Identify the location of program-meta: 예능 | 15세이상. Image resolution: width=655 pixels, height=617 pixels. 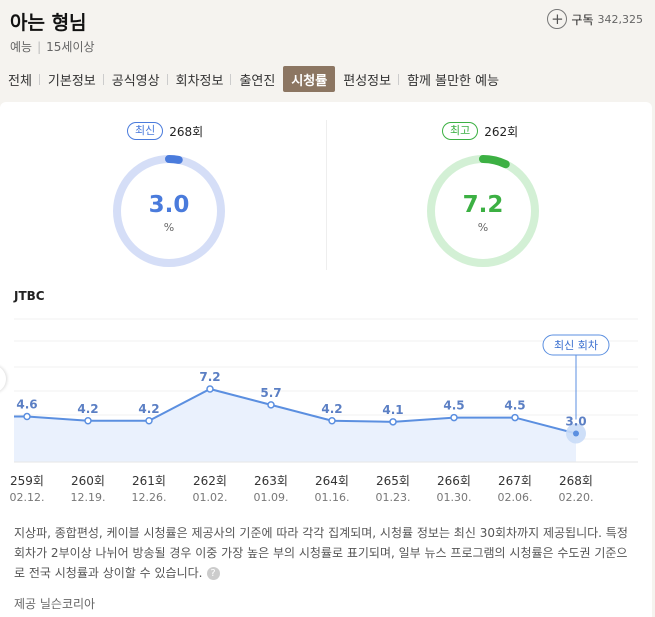
(52, 46).